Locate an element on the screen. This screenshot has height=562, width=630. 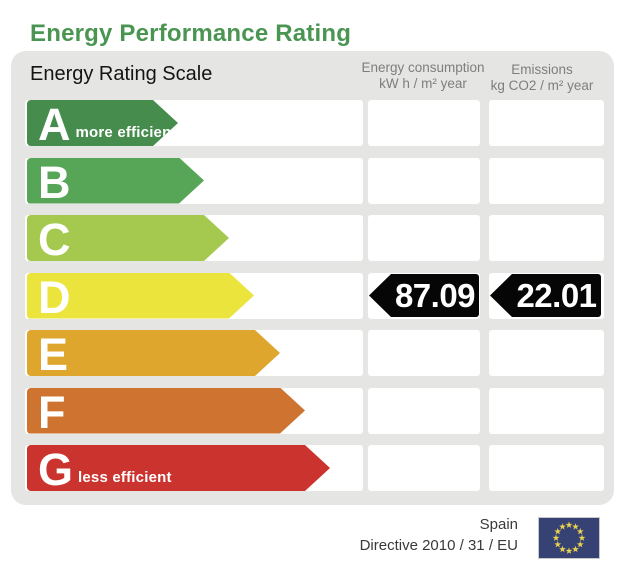
band-f-arrow: F is located at coordinates (166, 411).